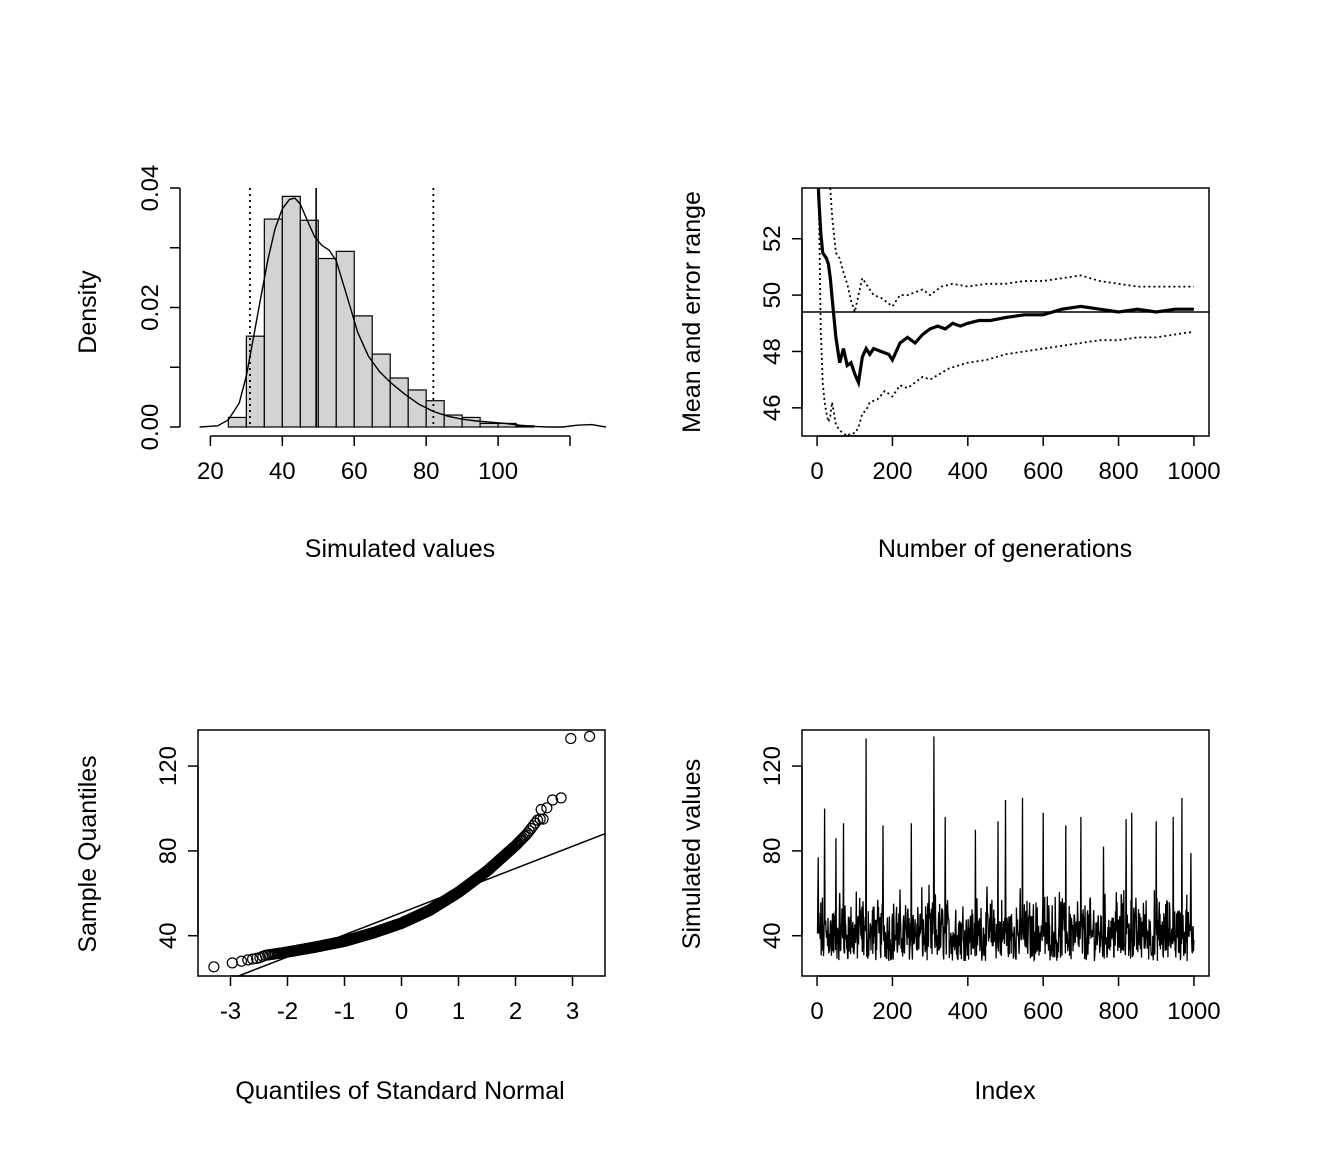  What do you see at coordinates (150, 427) in the screenshot?
I see `histogram-y-tick-label: 0.00` at bounding box center [150, 427].